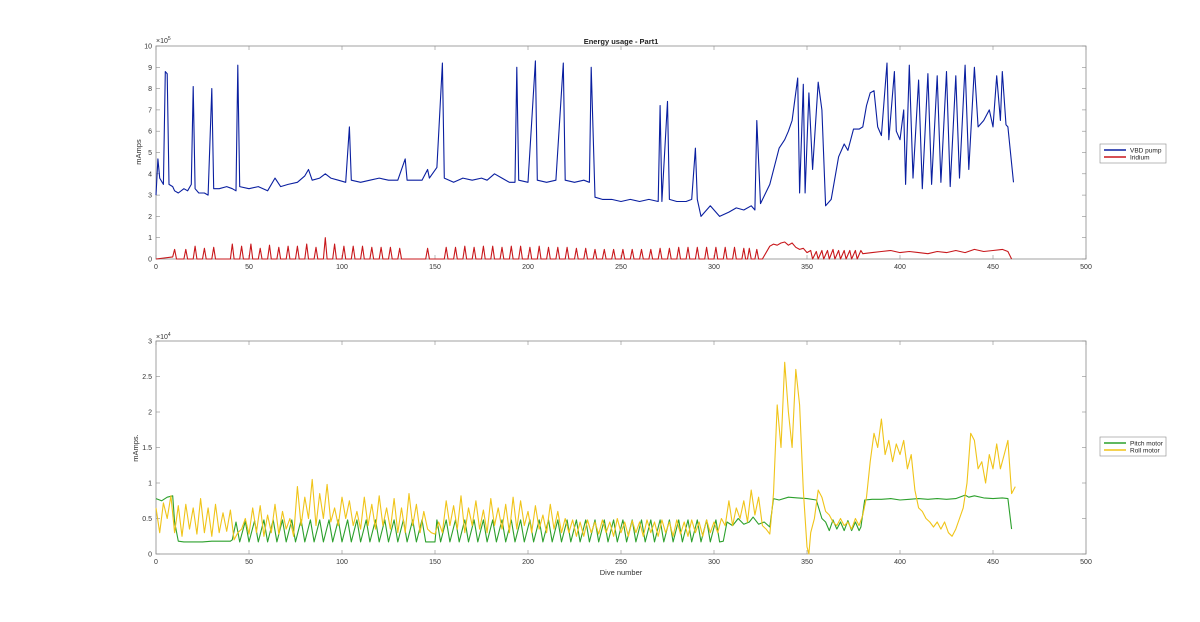  What do you see at coordinates (621, 572) in the screenshot?
I see `bottom-x-axis-label: Dive number` at bounding box center [621, 572].